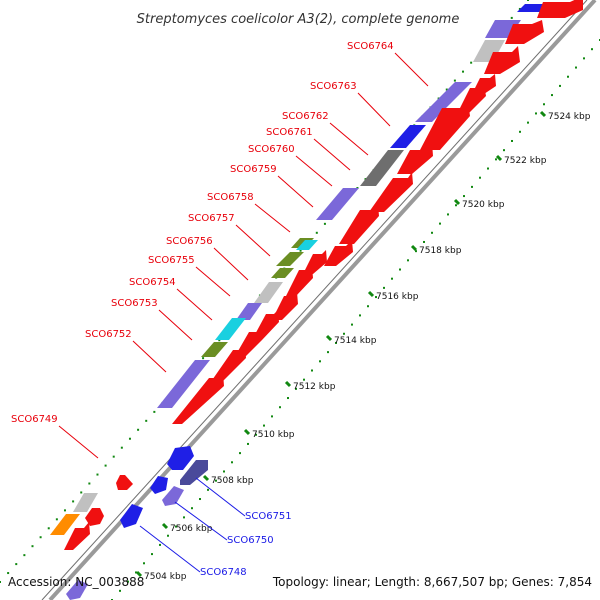 The height and width of the screenshot is (600, 600). I want to click on gene-label-sco6762: SCO6762, so click(305, 116).